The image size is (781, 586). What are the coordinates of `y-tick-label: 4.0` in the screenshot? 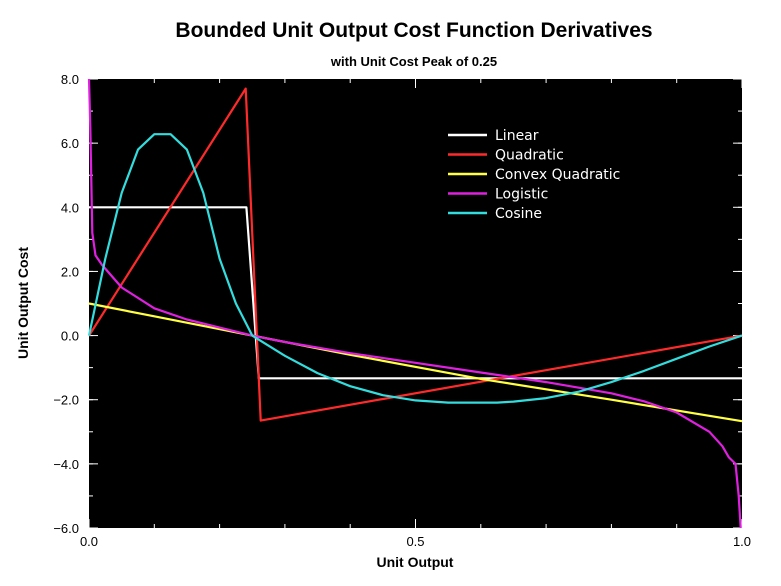 It's located at (70, 207).